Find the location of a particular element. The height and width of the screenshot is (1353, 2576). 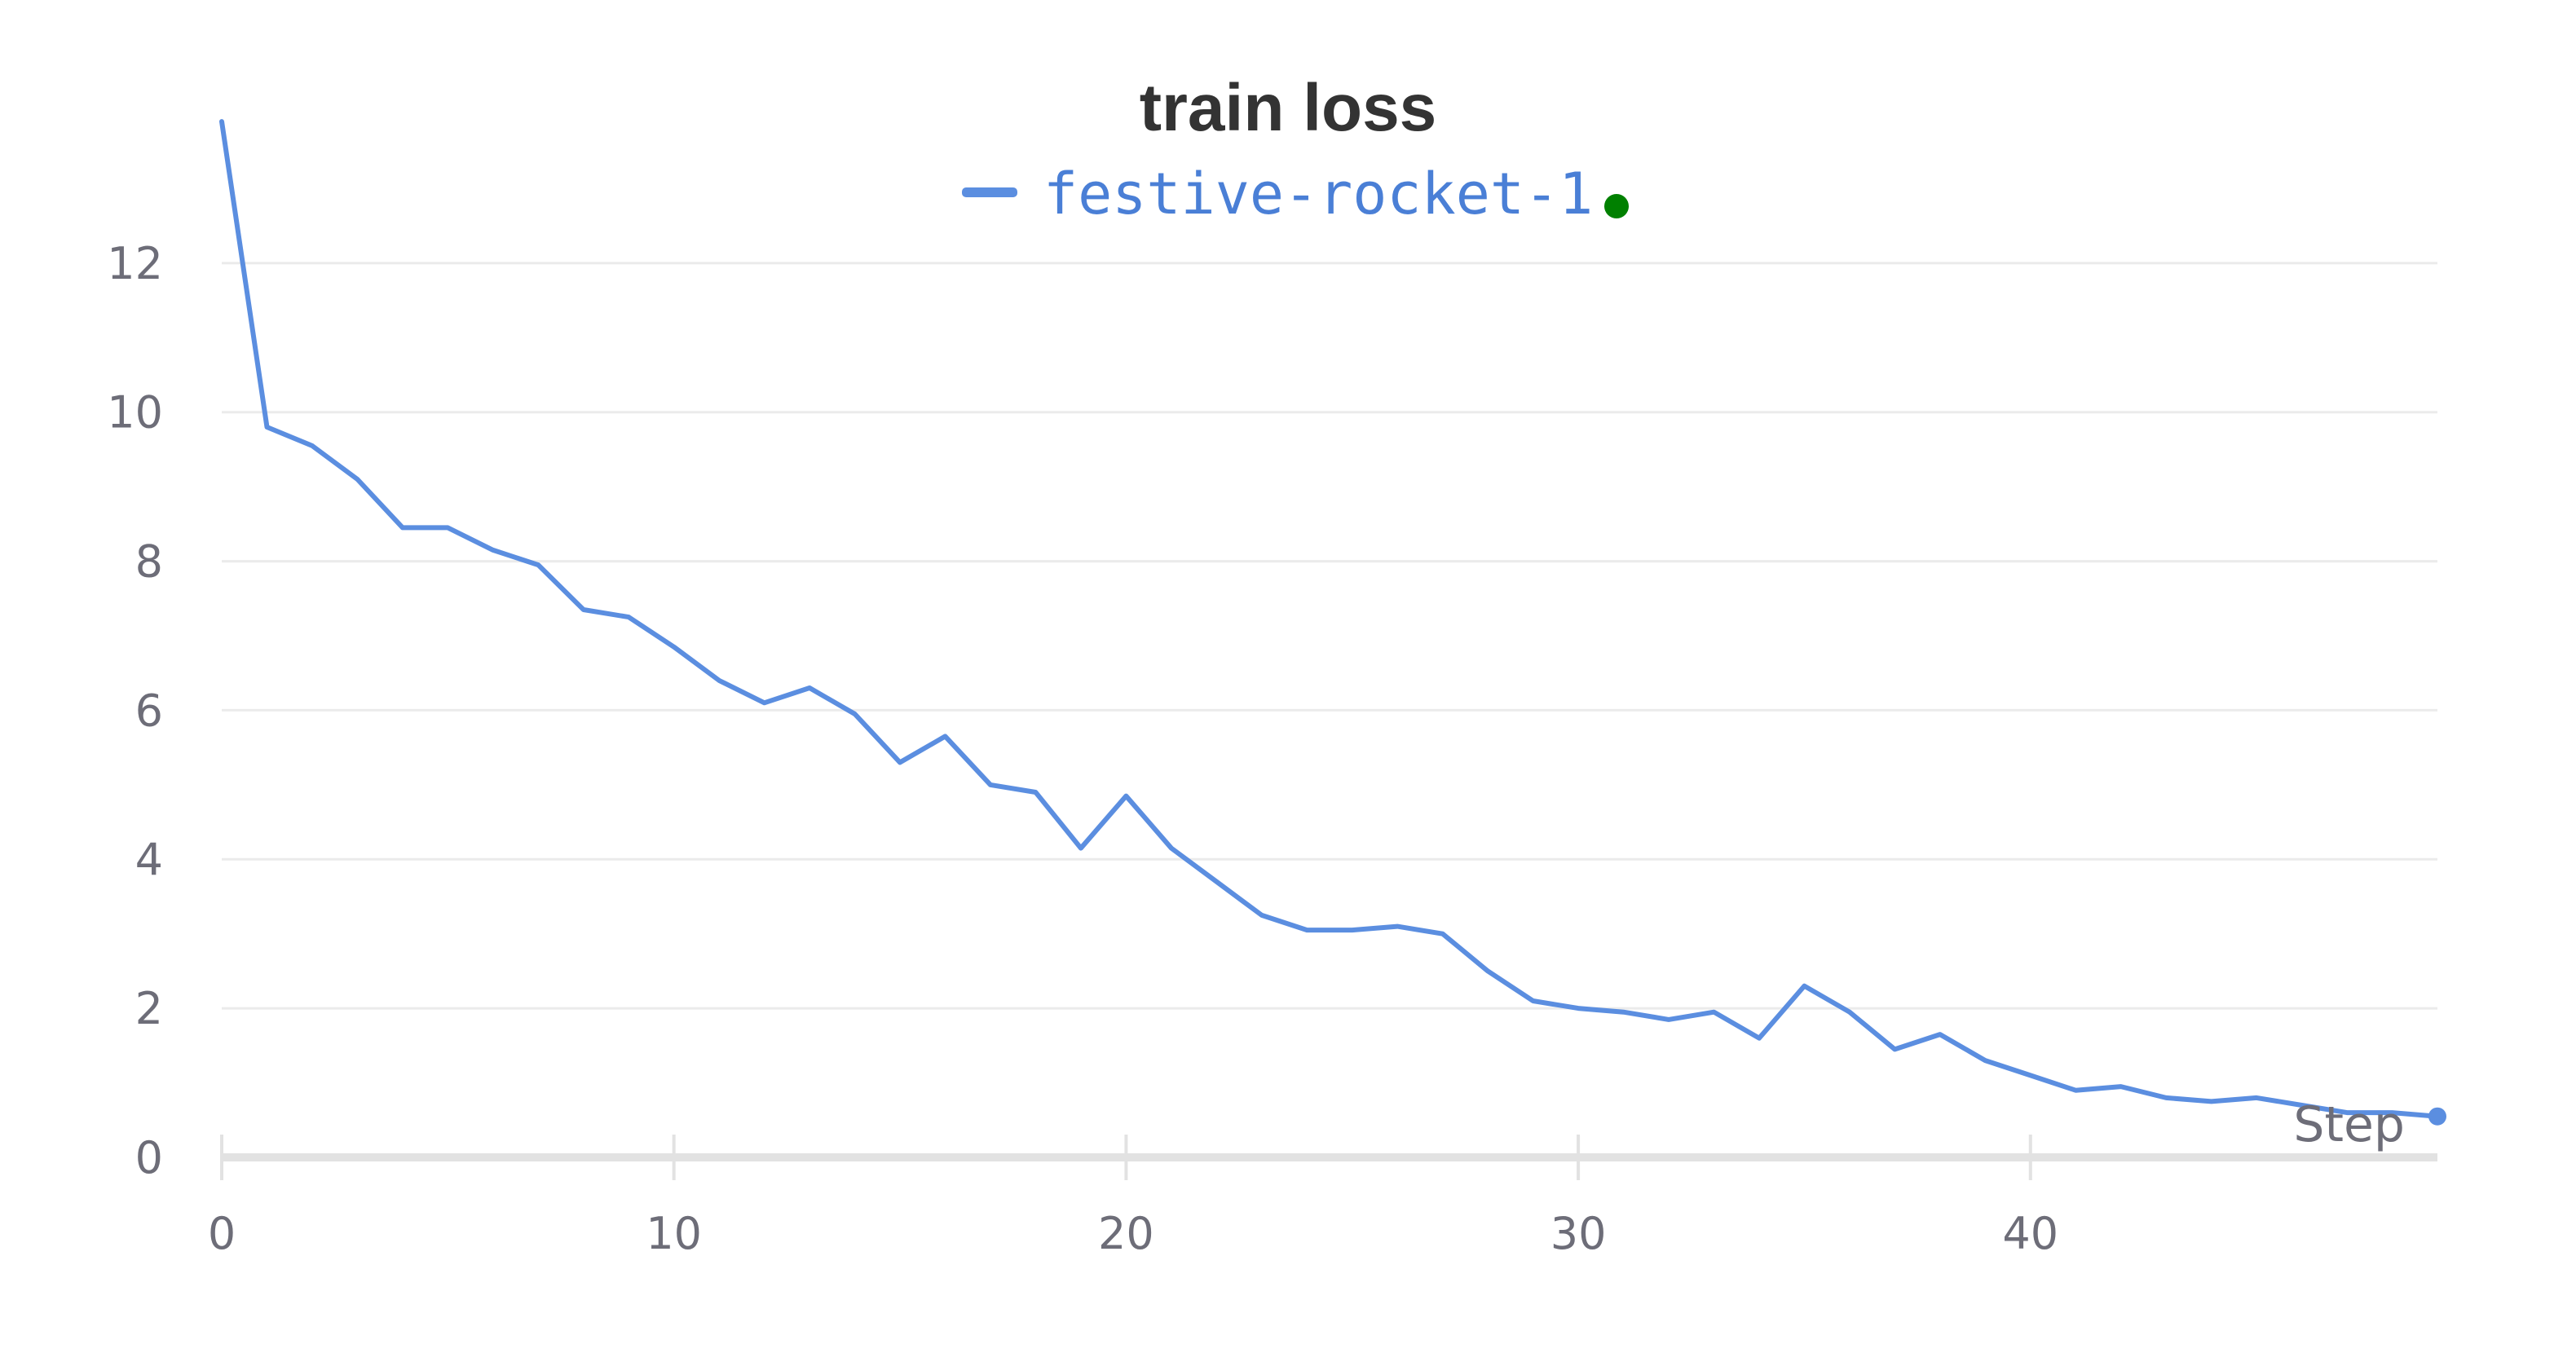

legend-swatch is located at coordinates (989, 192).